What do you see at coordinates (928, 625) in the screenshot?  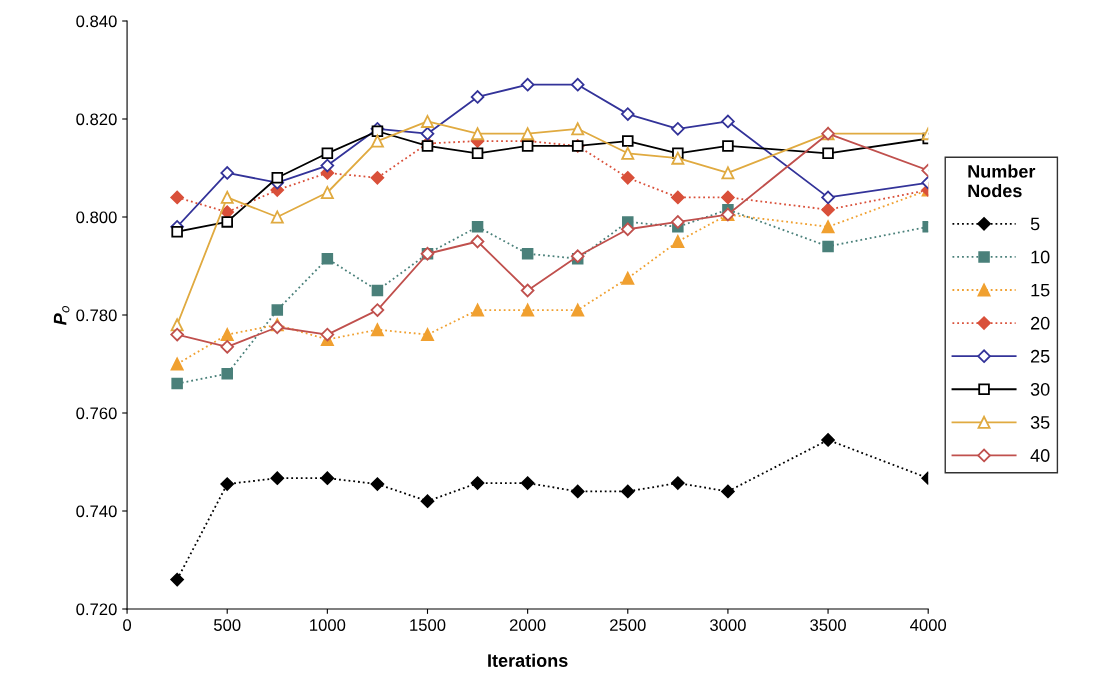 I see `x-tick-label: 4000` at bounding box center [928, 625].